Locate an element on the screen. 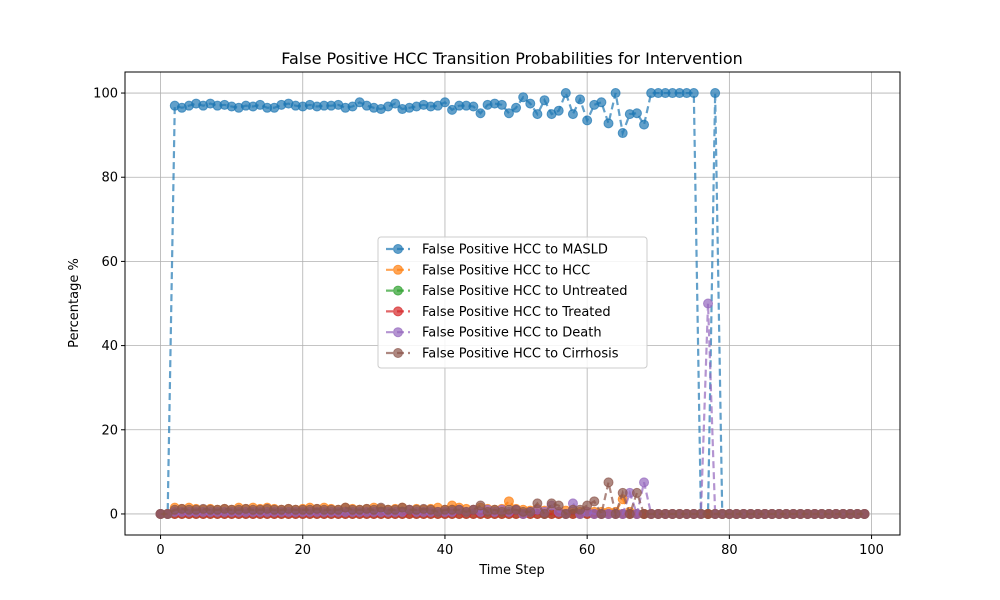 This screenshot has width=1000, height=600. legend-label: False Positive HCC to Death is located at coordinates (512, 333).